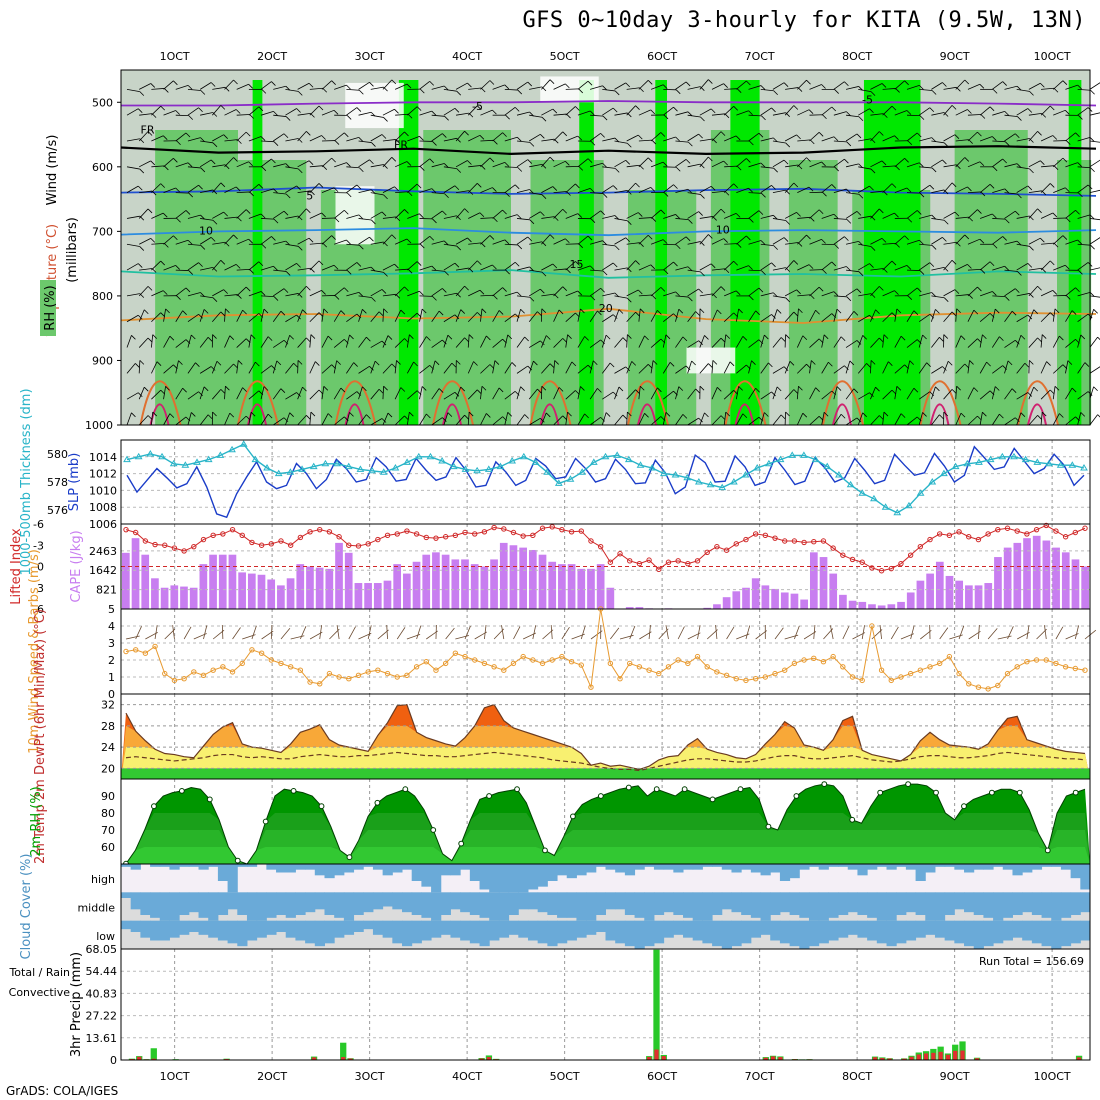 The width and height of the screenshot is (1100, 1100). I want to click on cape-axis-label: CAPE (J/kg), so click(76, 566).